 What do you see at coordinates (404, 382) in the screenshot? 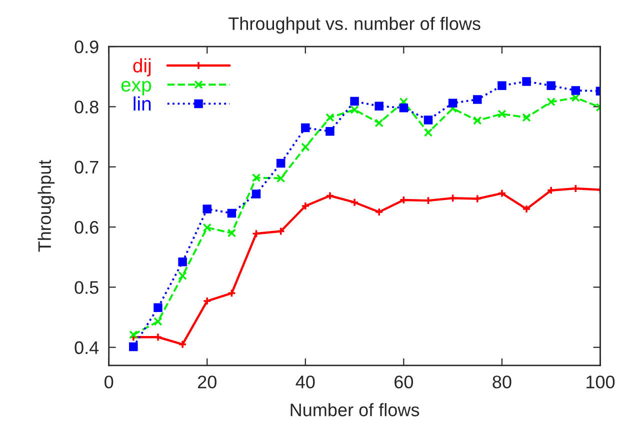
I see `x-tick-label: 60` at bounding box center [404, 382].